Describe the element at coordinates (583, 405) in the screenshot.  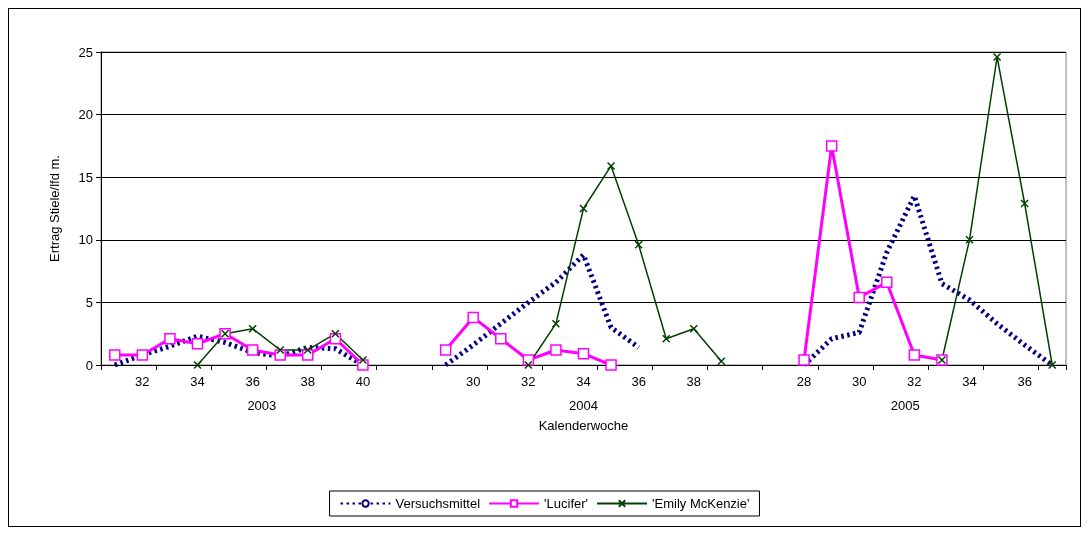
I see `text: 2004` at that location.